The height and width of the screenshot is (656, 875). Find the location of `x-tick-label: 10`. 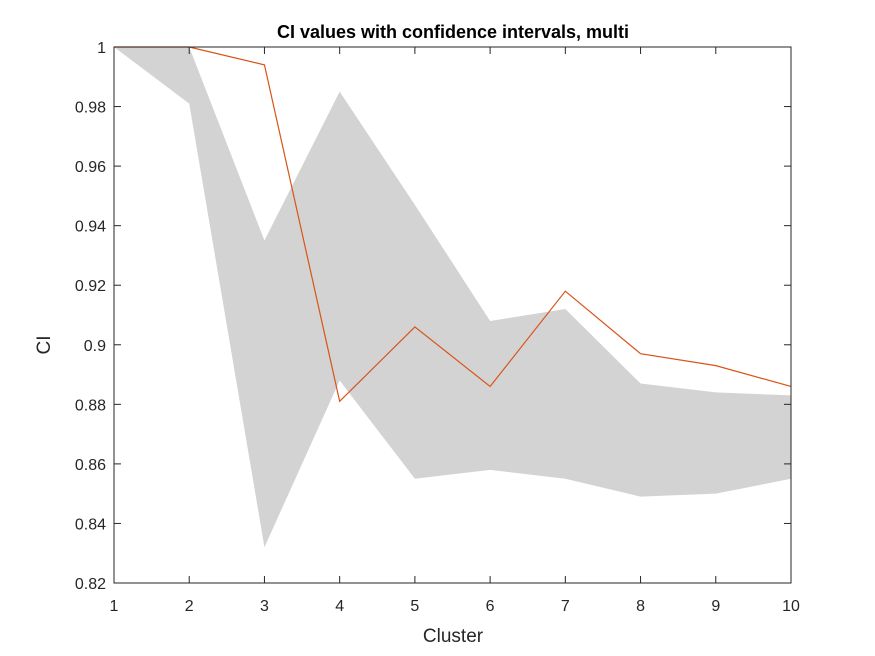

x-tick-label: 10 is located at coordinates (791, 606).